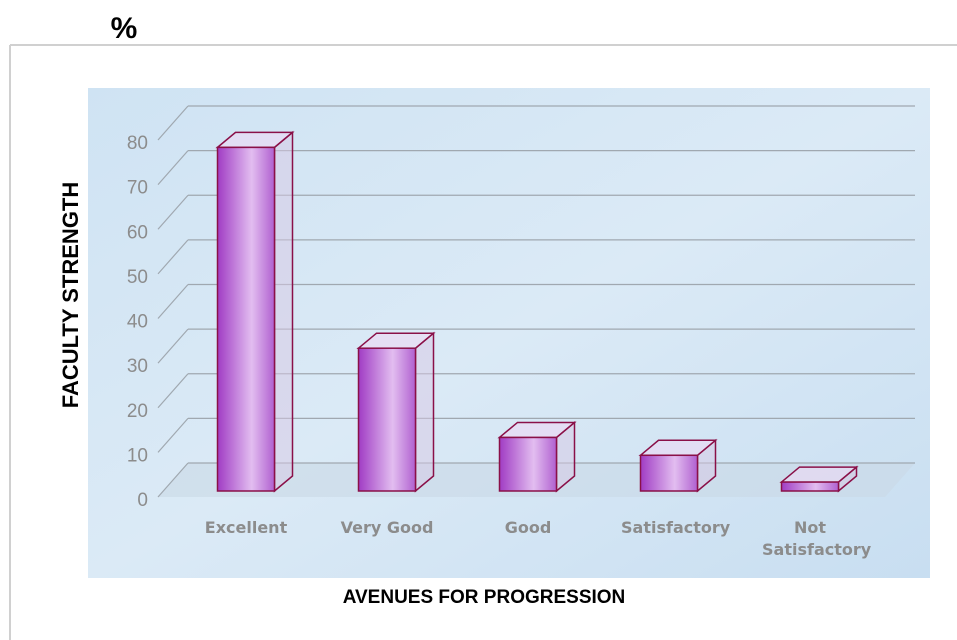 The image size is (957, 640). I want to click on y-tick-label: 60, so click(137, 232).